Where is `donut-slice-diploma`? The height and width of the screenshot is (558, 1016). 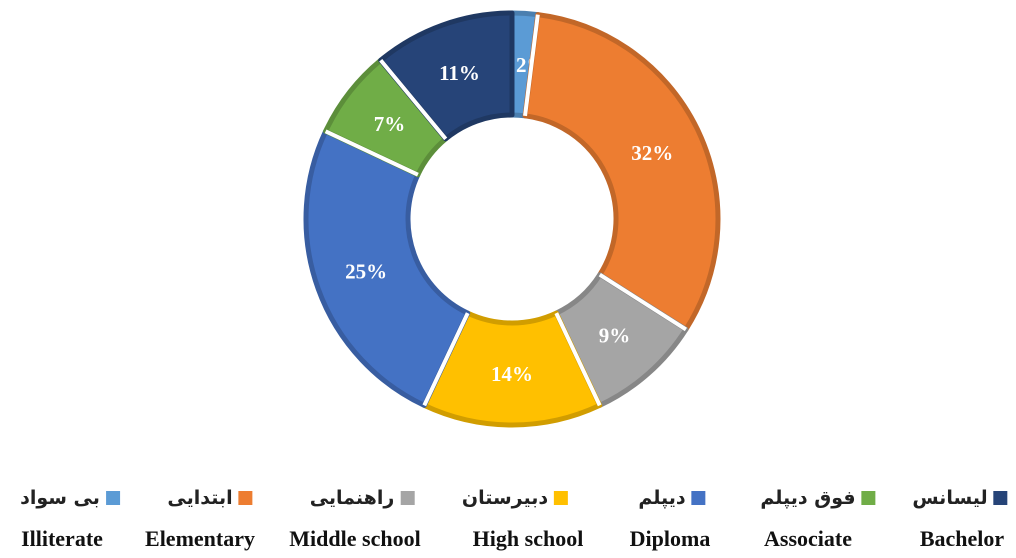
donut-slice-diploma is located at coordinates (387, 268).